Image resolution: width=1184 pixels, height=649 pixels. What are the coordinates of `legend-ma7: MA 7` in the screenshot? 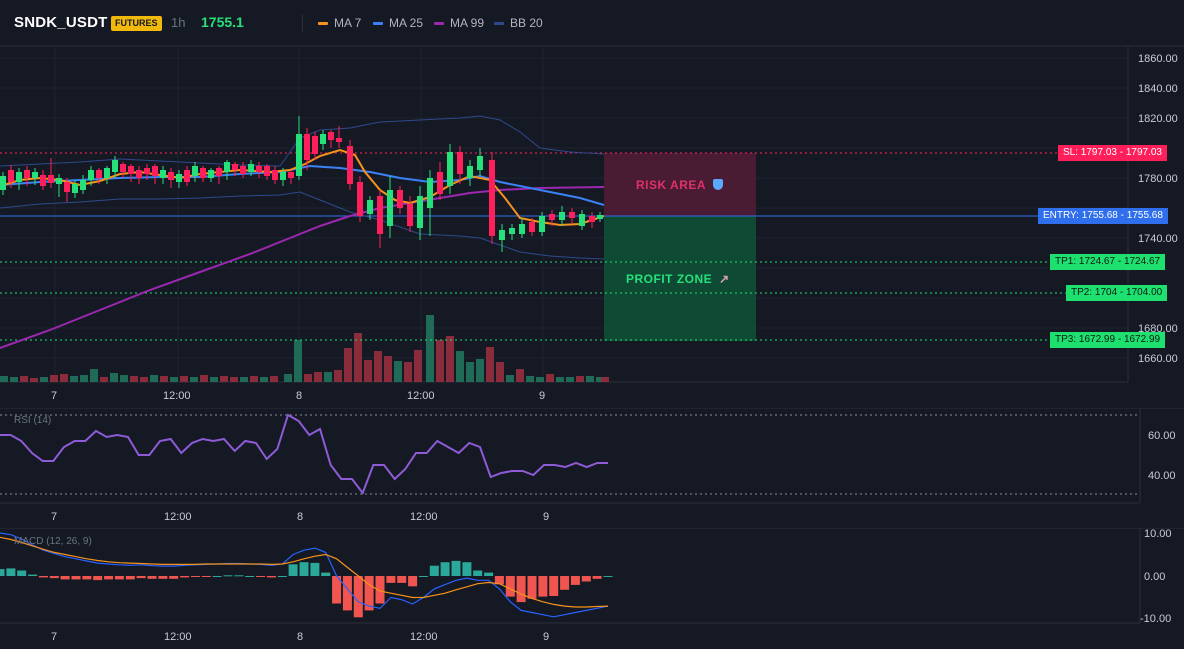 It's located at (339, 23).